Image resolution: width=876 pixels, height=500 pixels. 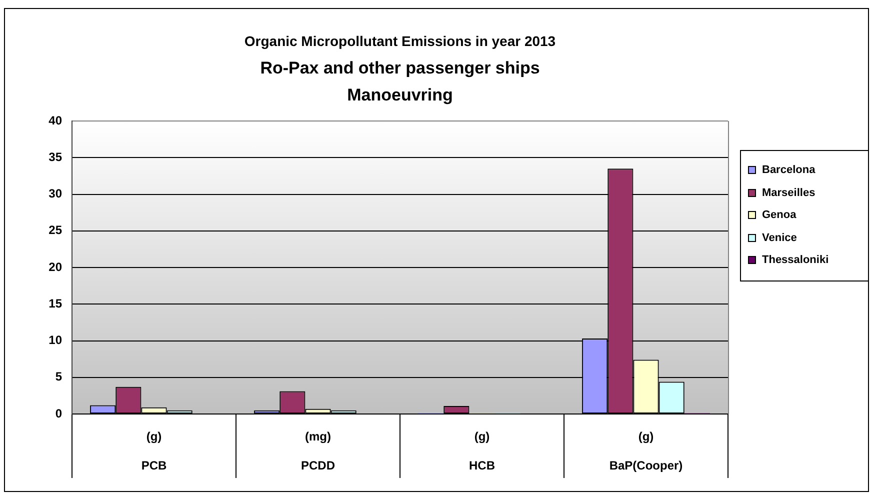 What do you see at coordinates (58, 377) in the screenshot?
I see `y-tick-label: 5` at bounding box center [58, 377].